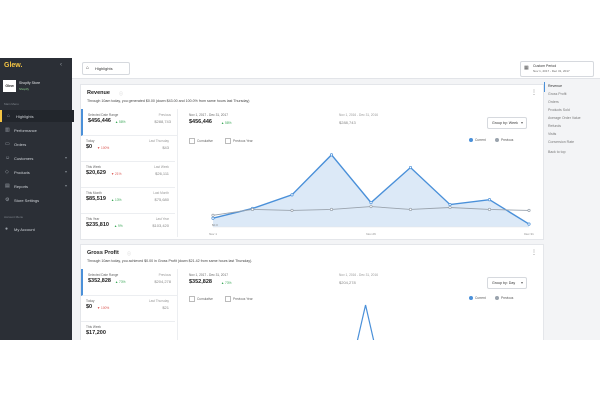  I want to click on active-indicator, so click(544, 87).